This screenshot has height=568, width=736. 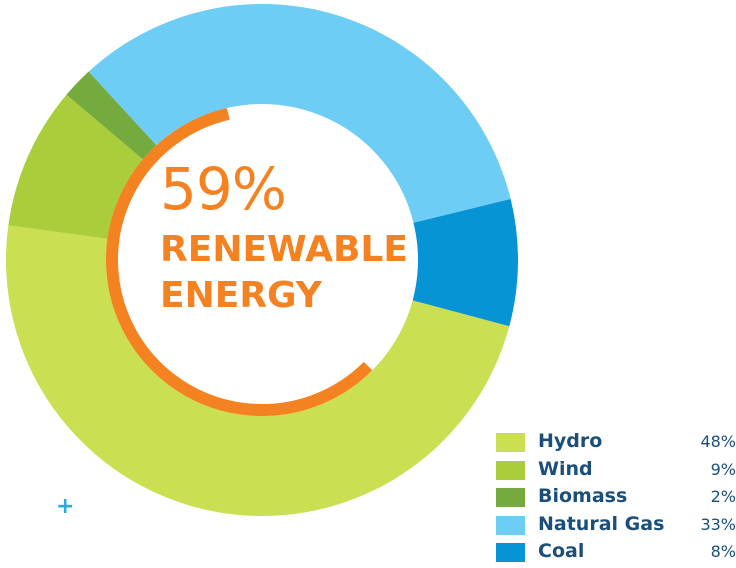 What do you see at coordinates (583, 496) in the screenshot?
I see `legend-label: Biomass` at bounding box center [583, 496].